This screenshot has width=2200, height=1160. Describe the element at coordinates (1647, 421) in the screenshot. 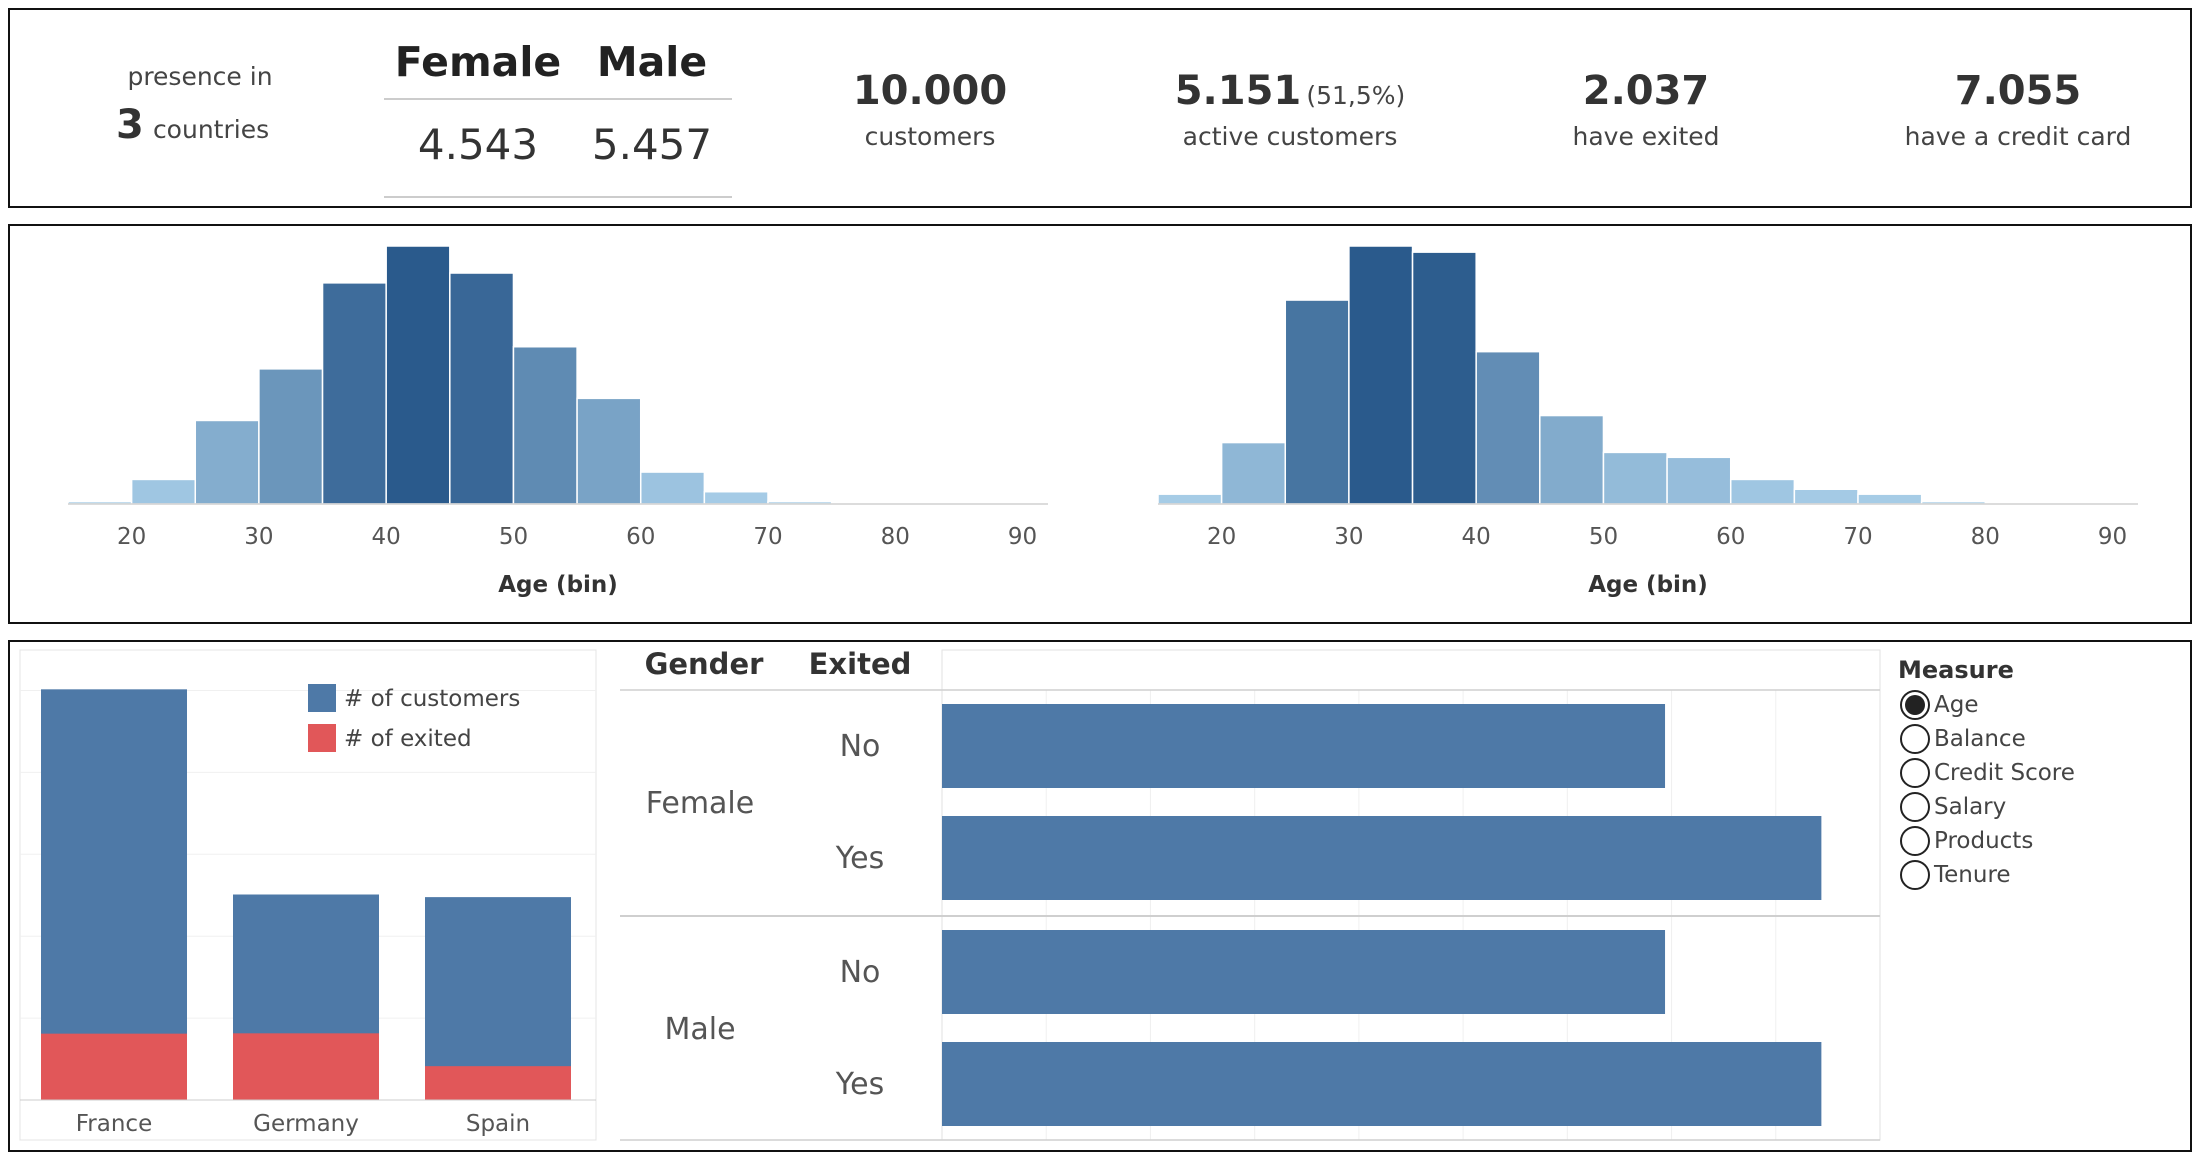

I see `histogram-2: 20 30 40 50 60 70 80 90 Age (bin)` at that location.